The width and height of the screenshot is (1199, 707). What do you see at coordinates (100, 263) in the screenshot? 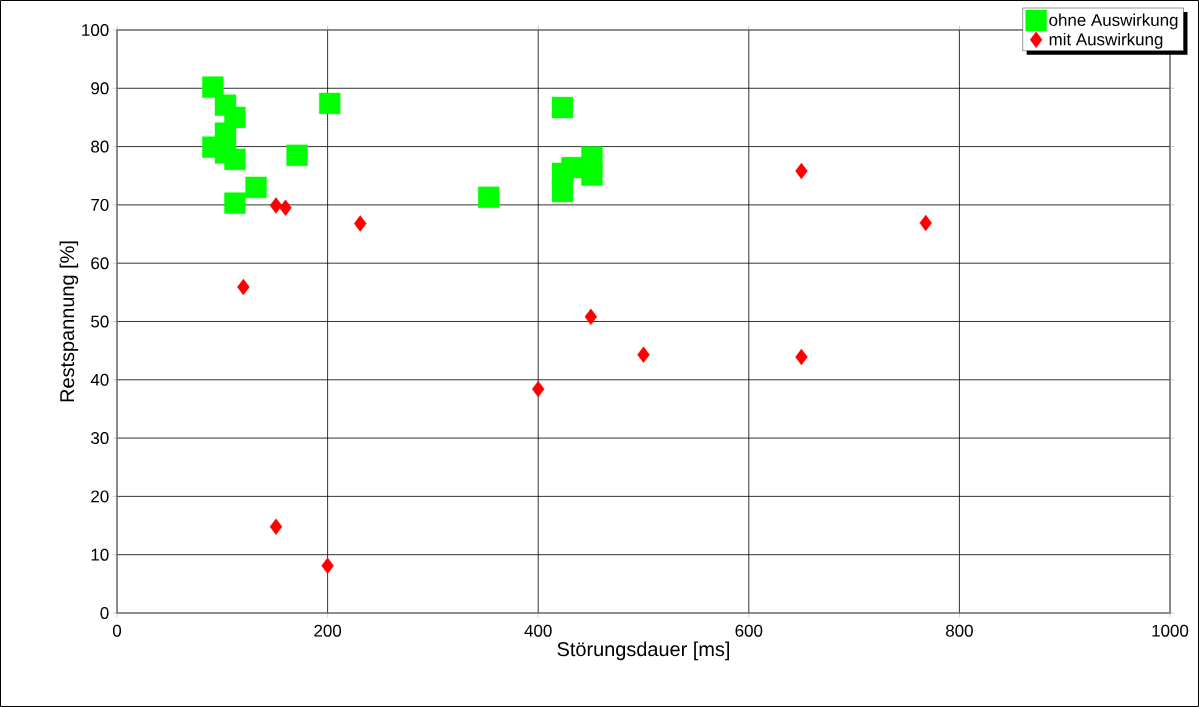
I see `y-tick-label: 60` at bounding box center [100, 263].